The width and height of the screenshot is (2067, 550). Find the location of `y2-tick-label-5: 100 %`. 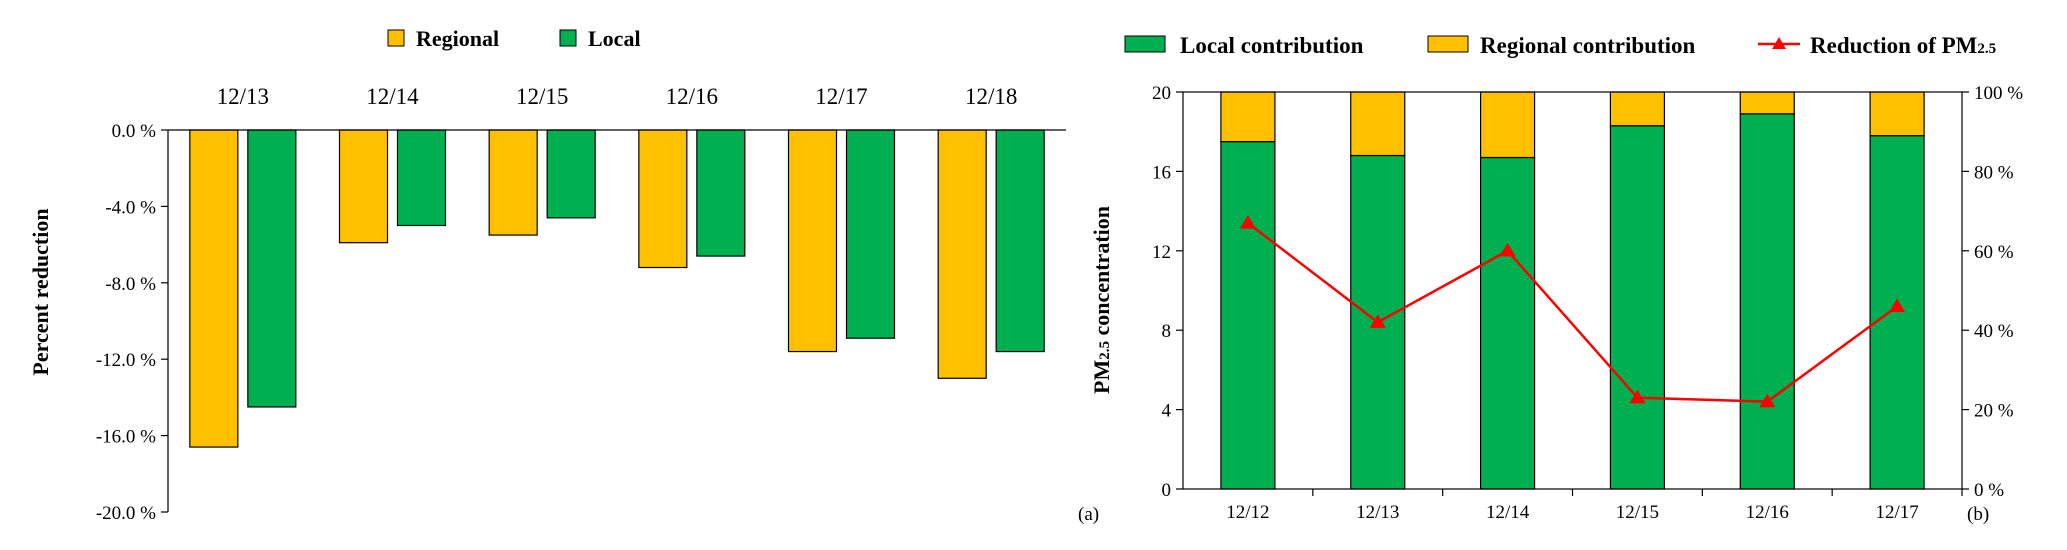

y2-tick-label-5: 100 % is located at coordinates (1998, 93).